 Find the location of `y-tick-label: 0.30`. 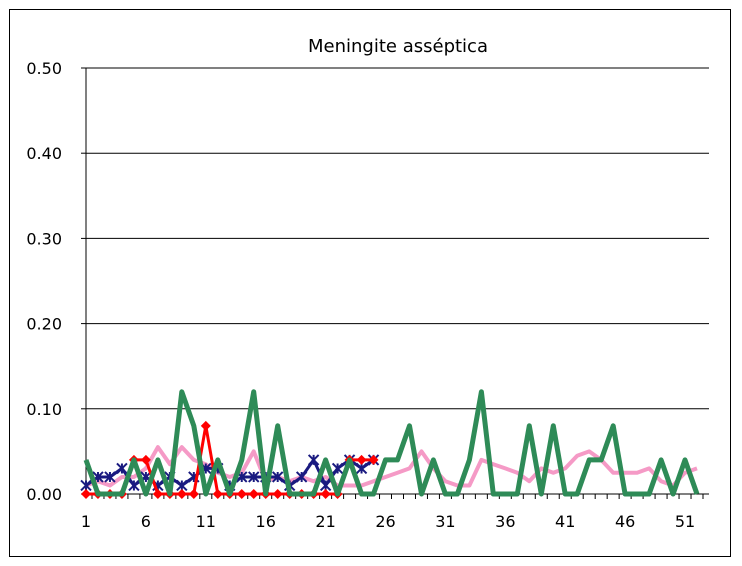

y-tick-label: 0.30 is located at coordinates (44, 238).